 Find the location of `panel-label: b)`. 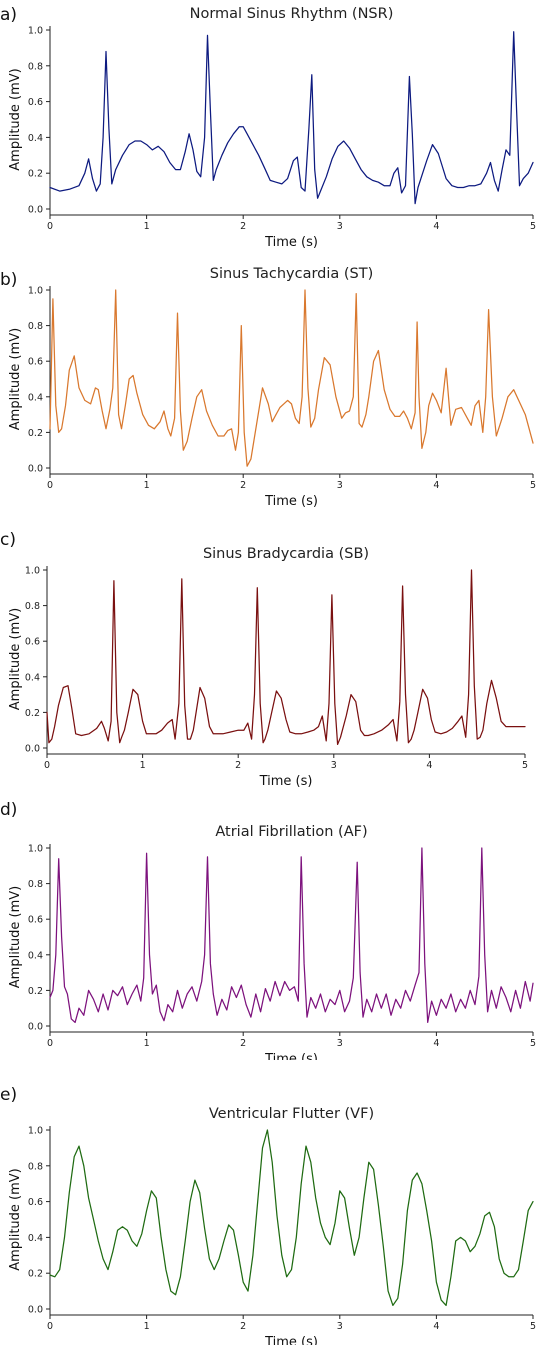

panel-label: b) is located at coordinates (8, 280).